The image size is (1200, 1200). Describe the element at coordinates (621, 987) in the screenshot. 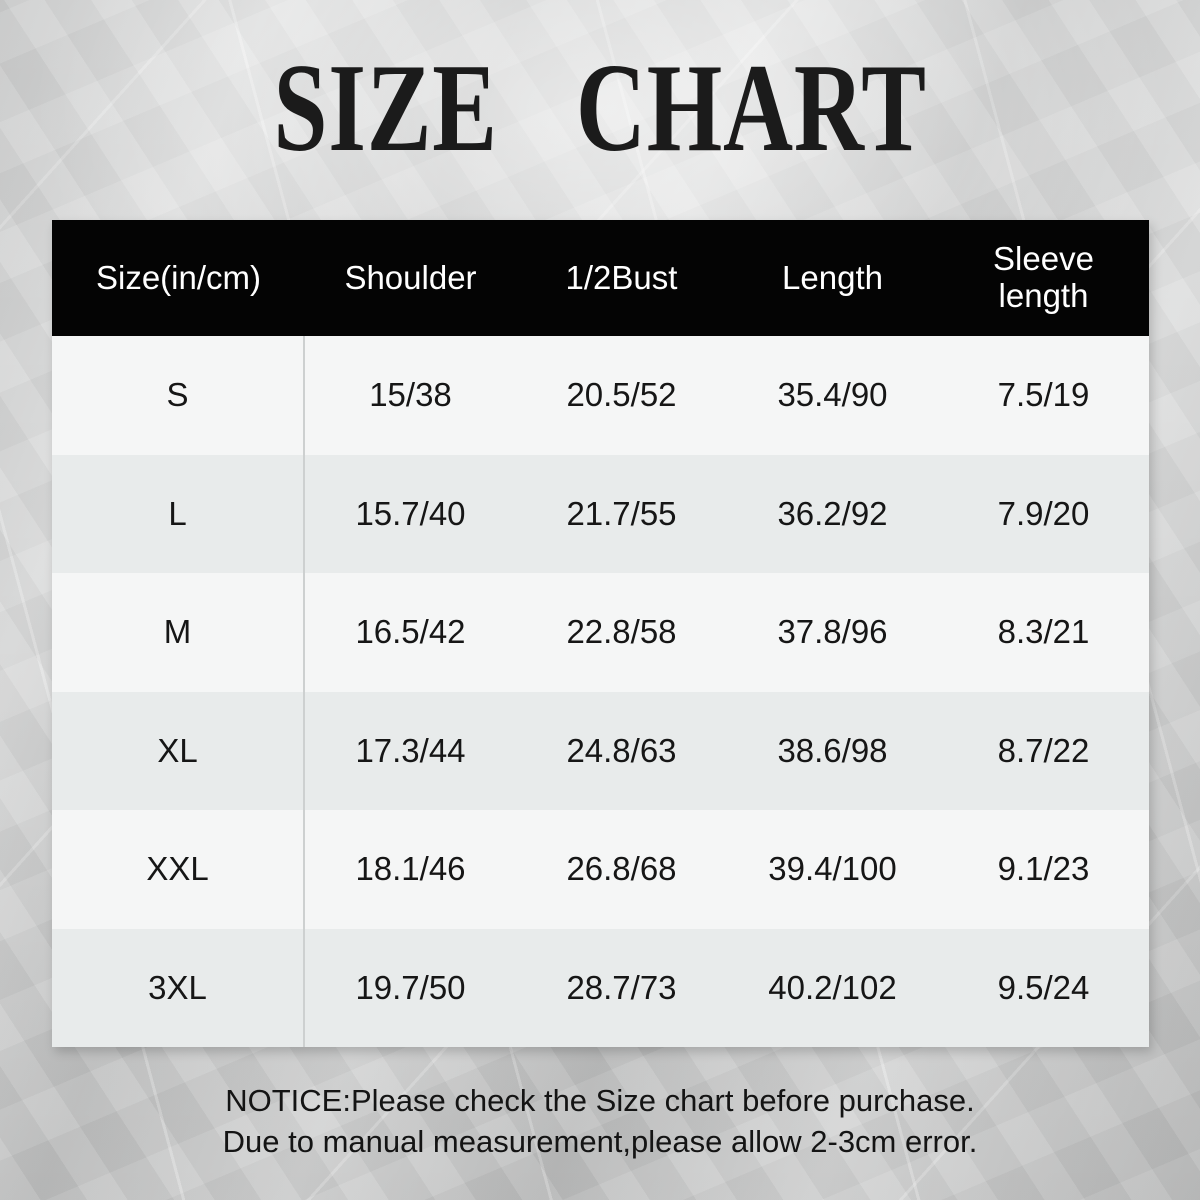

I see `cell-half-bust: 28.7/73` at that location.